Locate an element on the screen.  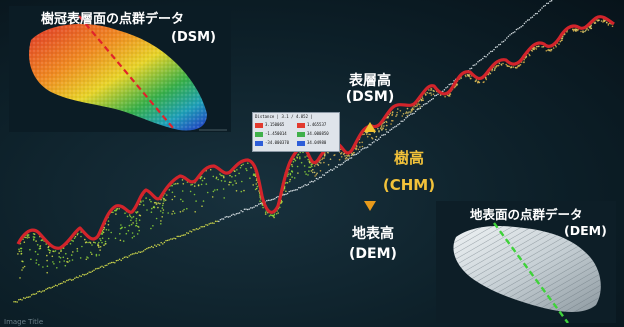
dsm-inset-title: 樹冠表層面の点群データ is located at coordinates (113, 19).